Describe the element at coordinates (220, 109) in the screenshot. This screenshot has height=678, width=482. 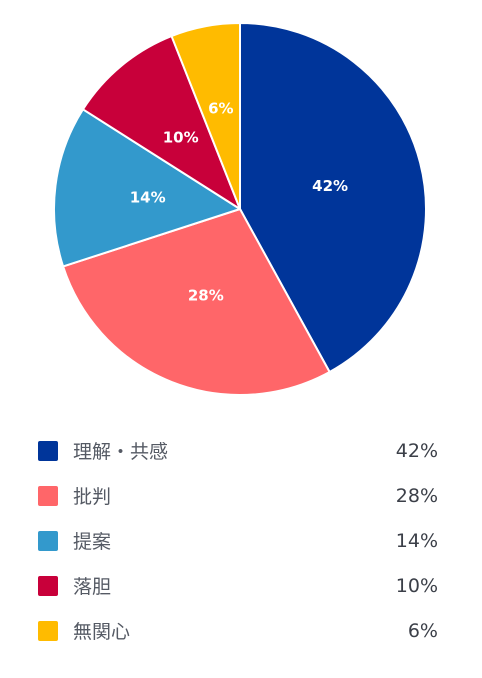
I see `pie-slice-label-5: 6%` at that location.